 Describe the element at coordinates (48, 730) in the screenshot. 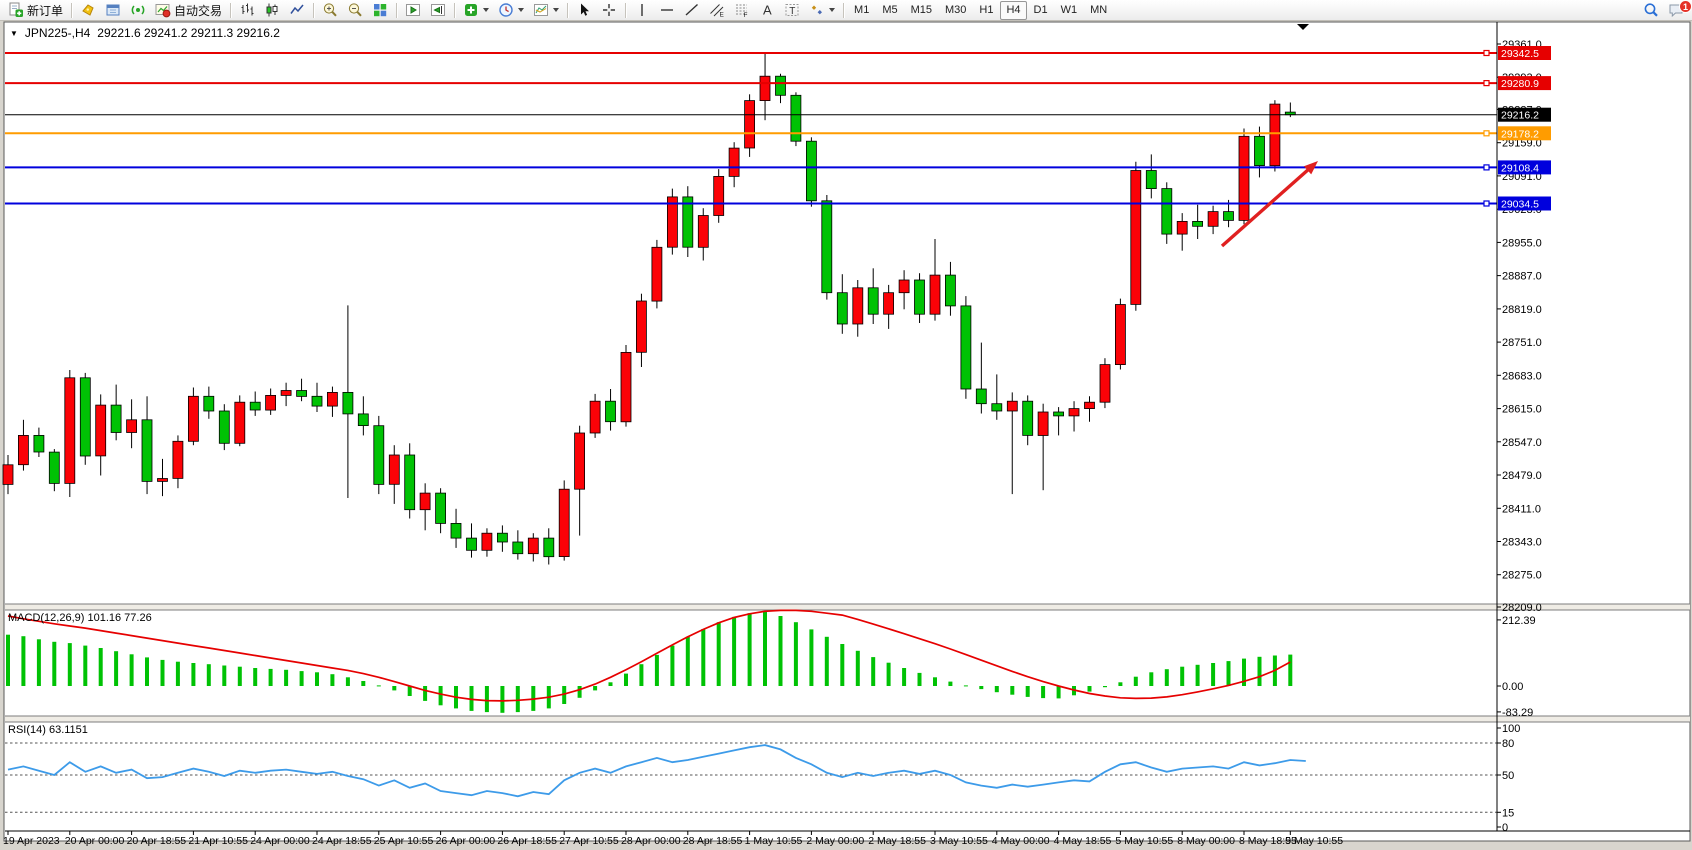

I see `rsi-indicator-label: RSI(14) 63.1151` at that location.